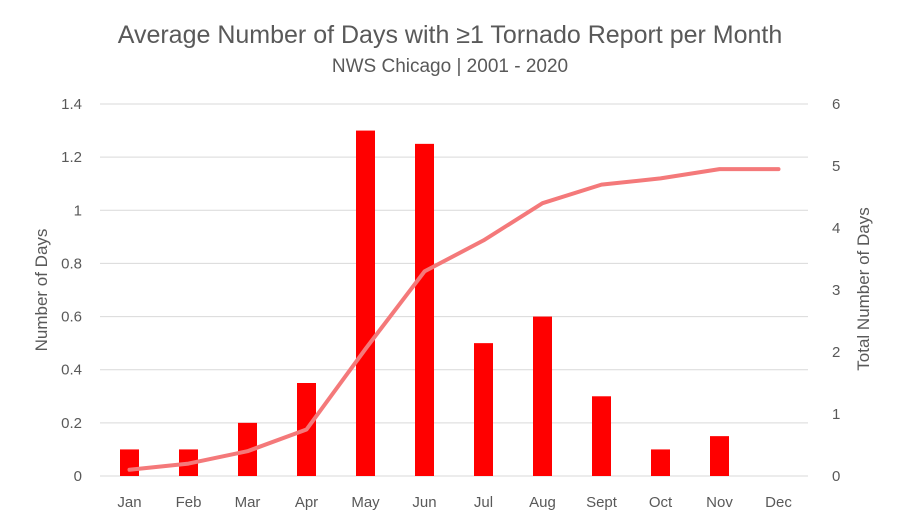 The image size is (900, 525). I want to click on y-tick-label: 0.6, so click(71, 317).